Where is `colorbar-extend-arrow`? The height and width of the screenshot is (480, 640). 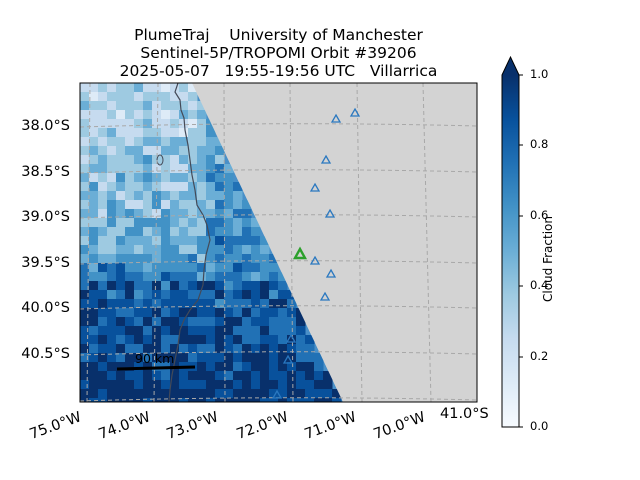 colorbar-extend-arrow is located at coordinates (510, 66).